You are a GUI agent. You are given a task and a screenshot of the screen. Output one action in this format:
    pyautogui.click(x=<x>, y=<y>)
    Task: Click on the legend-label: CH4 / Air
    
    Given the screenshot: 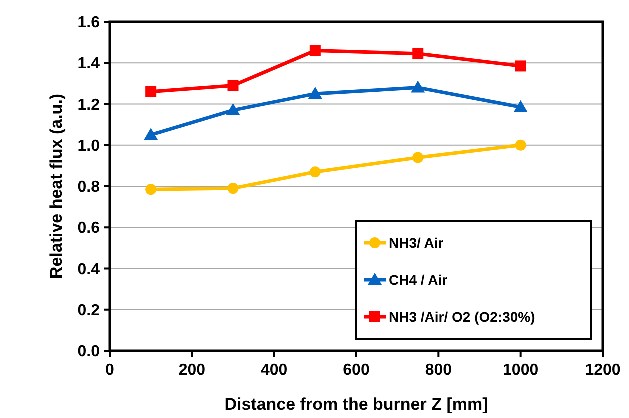 What is the action you would take?
    pyautogui.click(x=418, y=280)
    